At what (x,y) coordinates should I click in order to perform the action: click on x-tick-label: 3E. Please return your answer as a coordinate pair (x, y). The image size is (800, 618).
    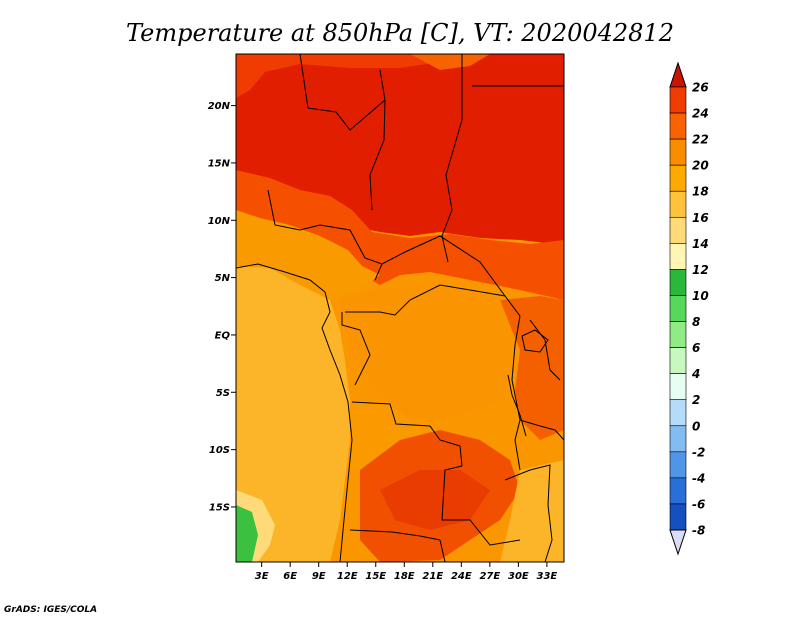
    Looking at the image, I should click on (262, 576).